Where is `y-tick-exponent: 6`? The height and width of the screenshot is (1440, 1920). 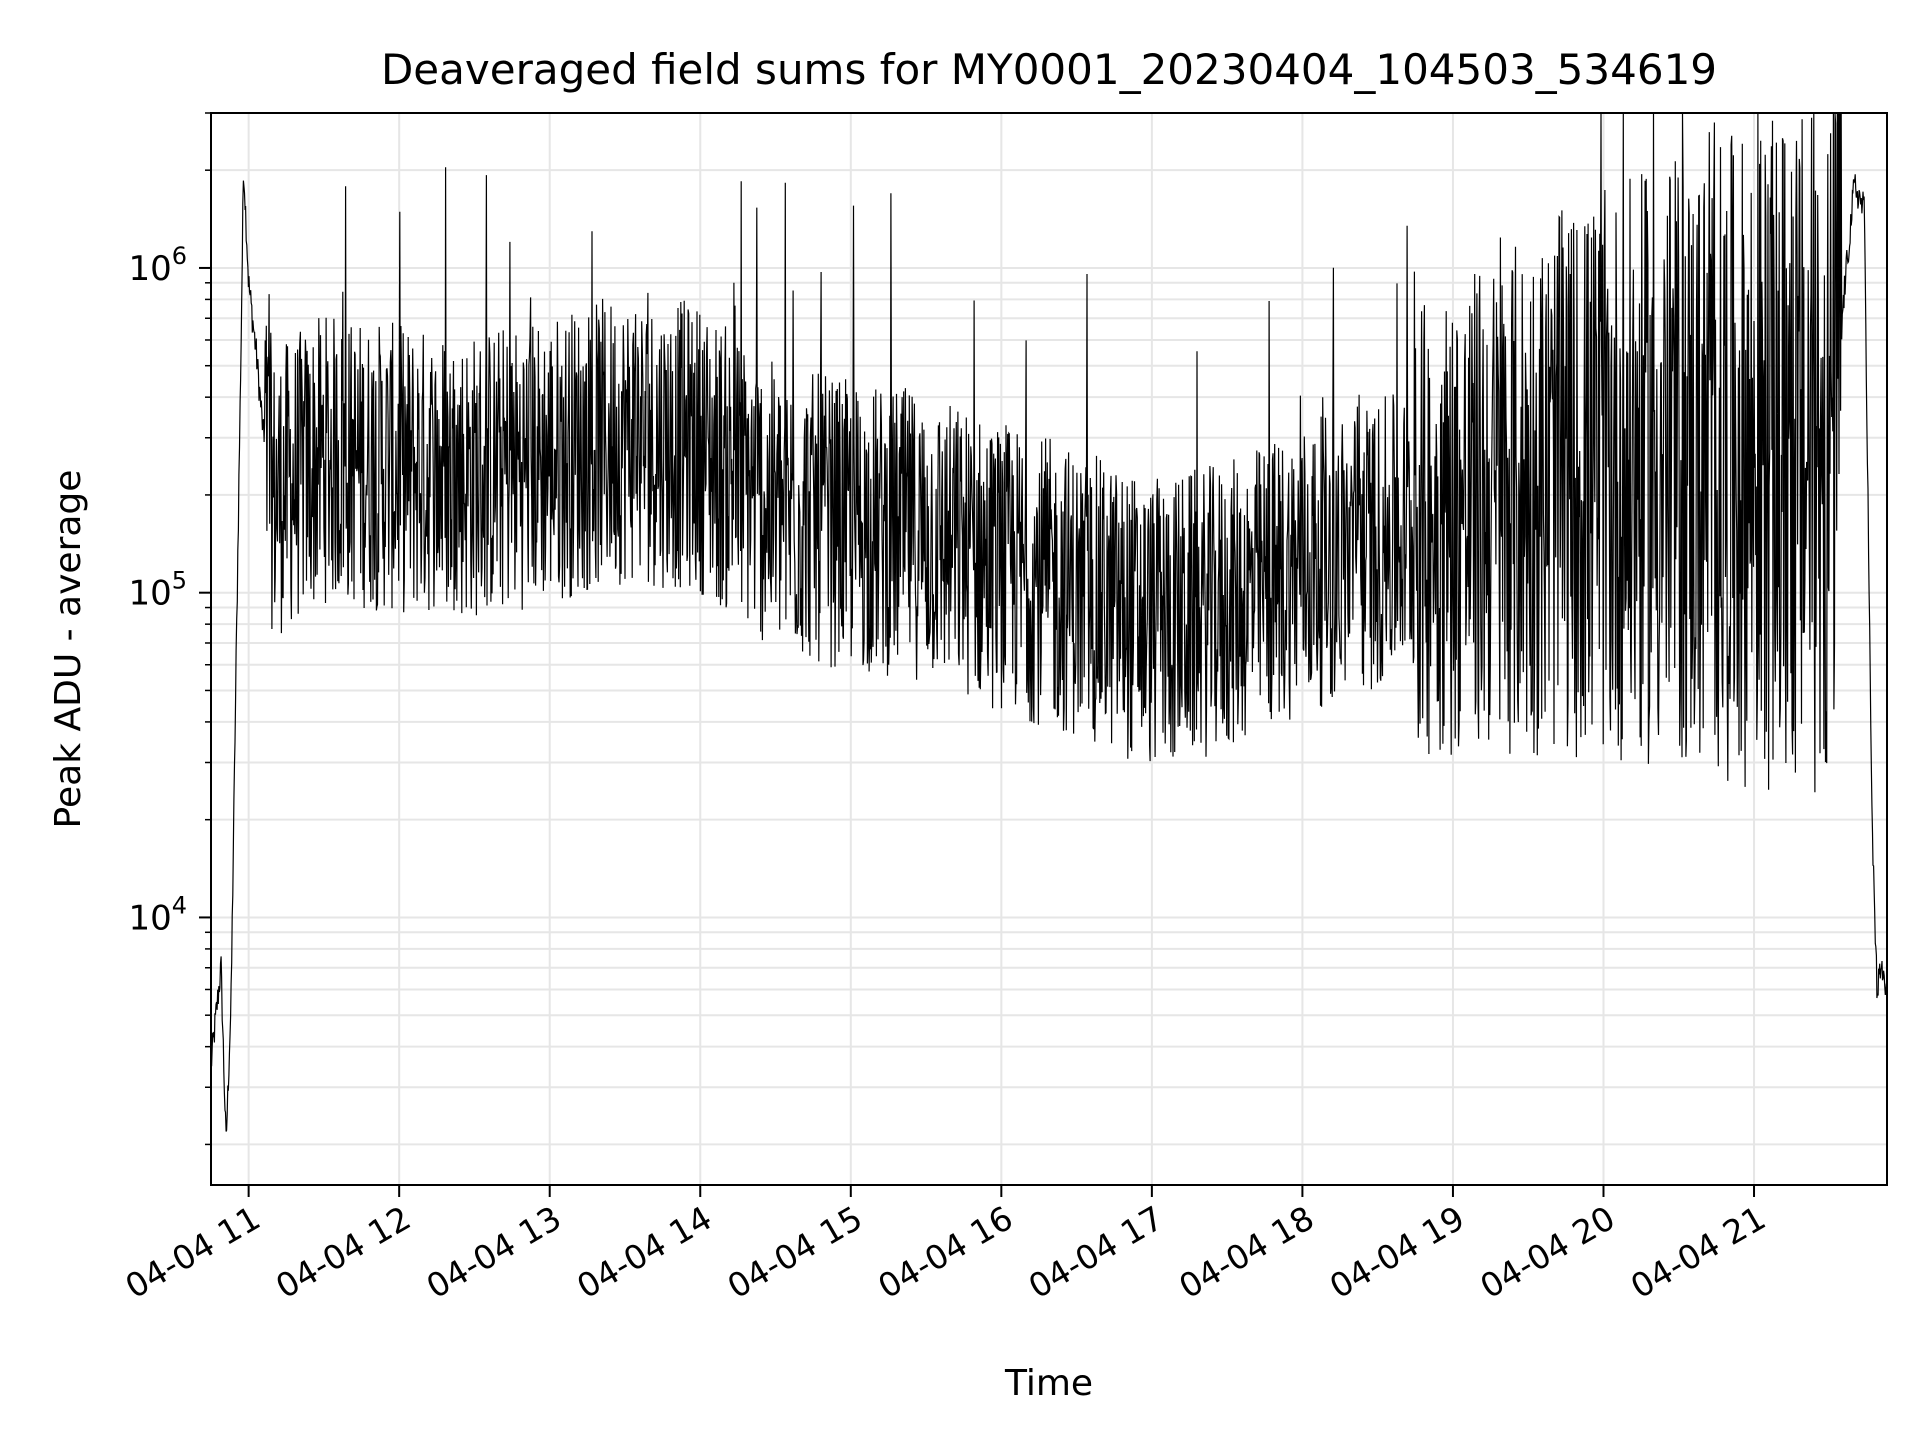 y-tick-exponent: 6 is located at coordinates (179, 256).